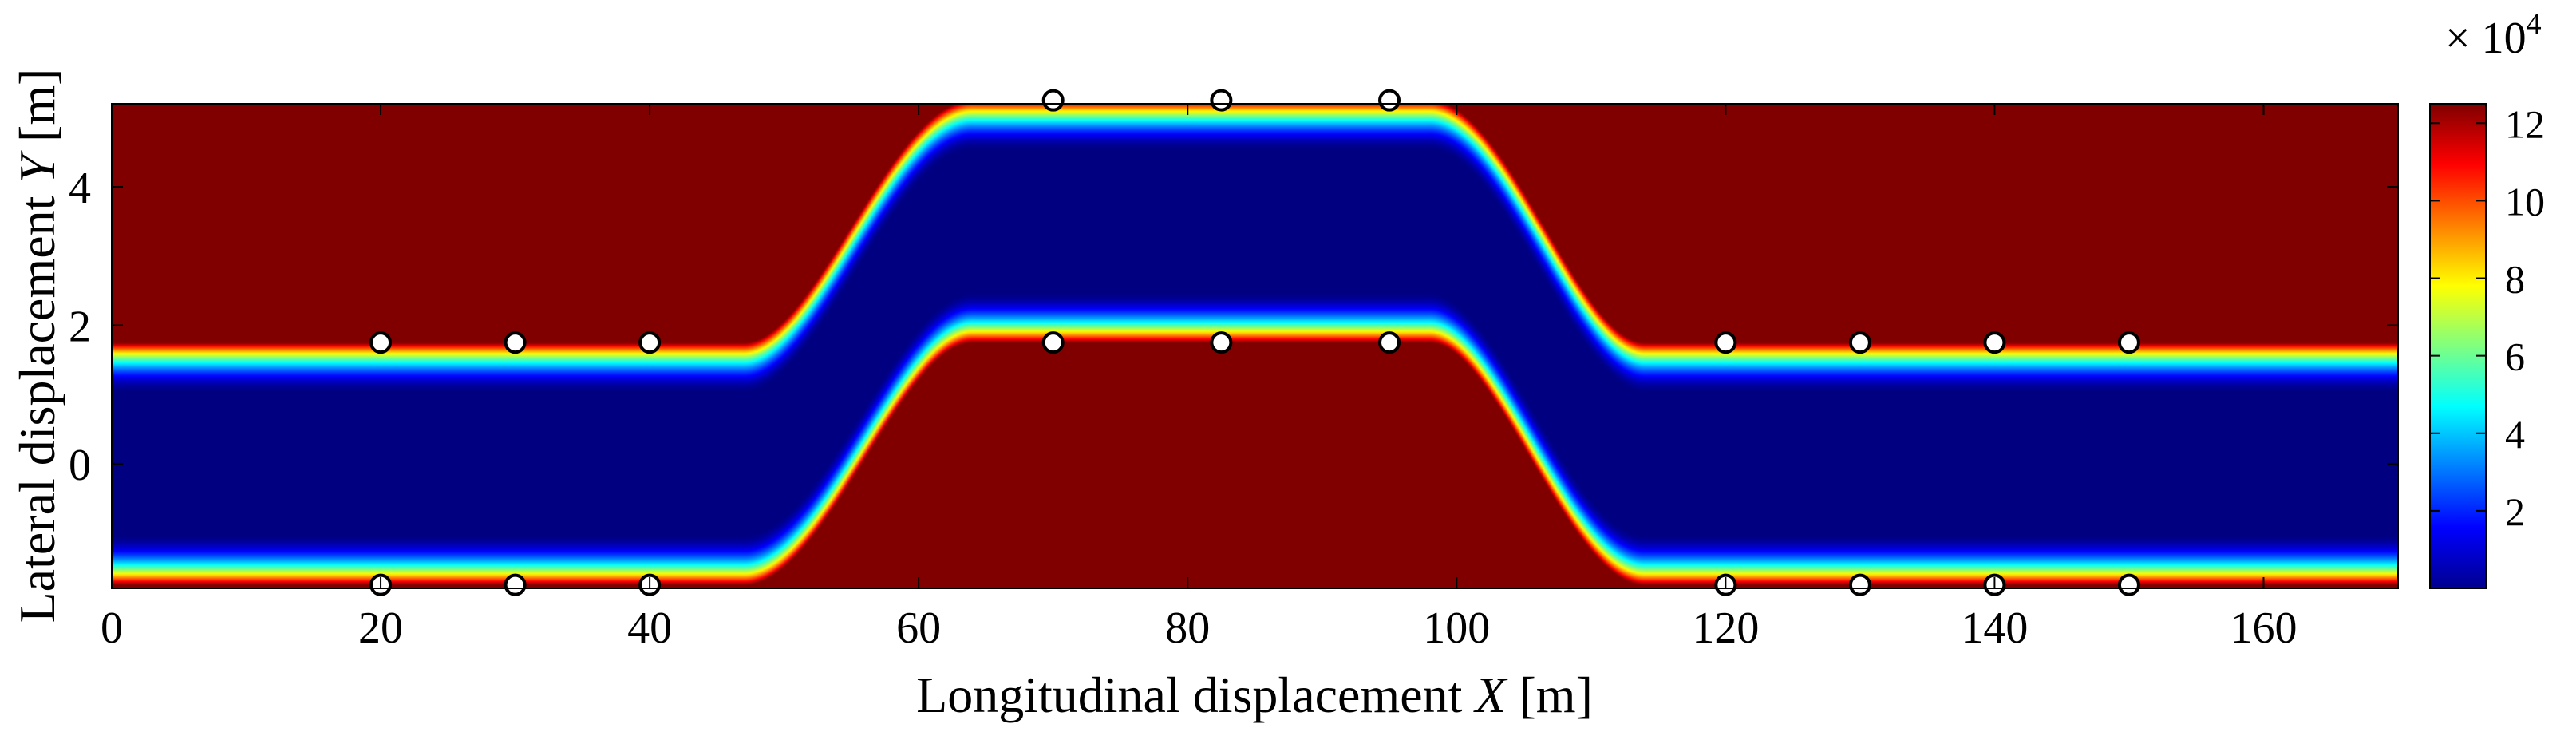 The height and width of the screenshot is (740, 2576). What do you see at coordinates (380, 628) in the screenshot?
I see `x-tick-label: 20` at bounding box center [380, 628].